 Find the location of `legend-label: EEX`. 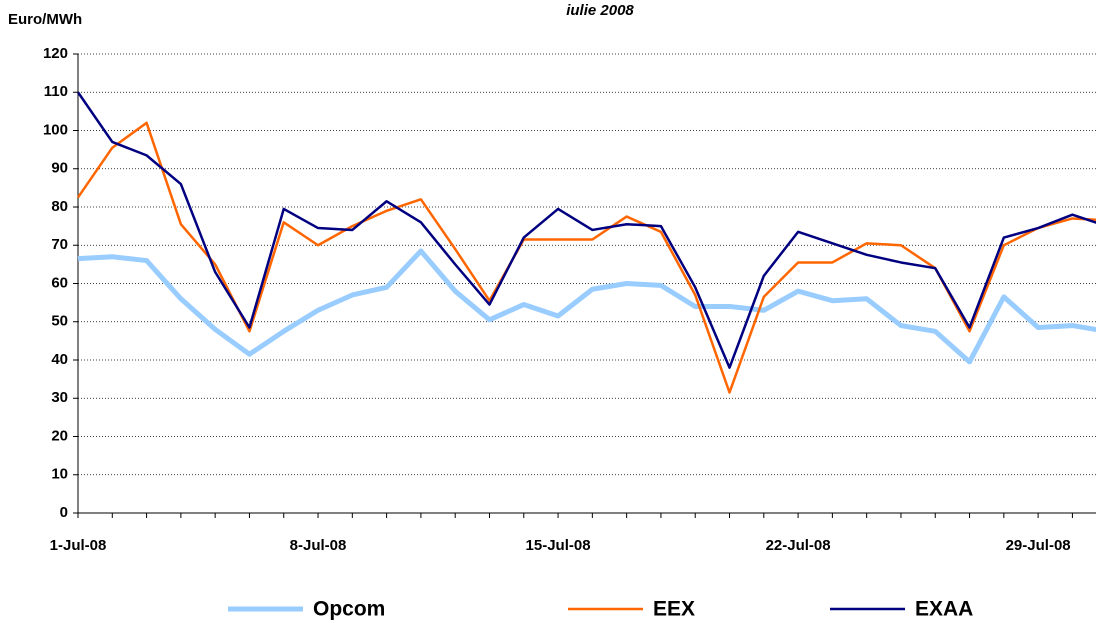

legend-label: EEX is located at coordinates (674, 609).